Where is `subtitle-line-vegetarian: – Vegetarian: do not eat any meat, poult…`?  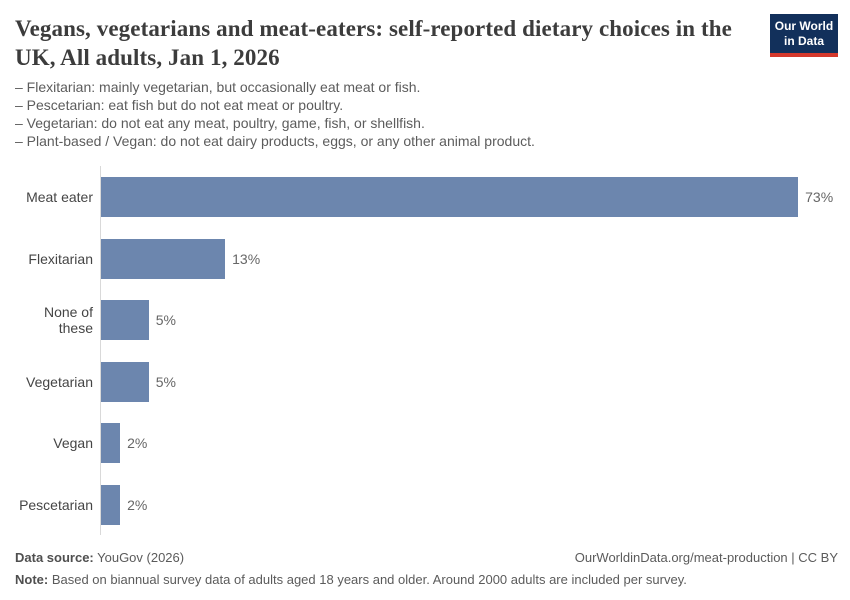 subtitle-line-vegetarian: – Vegetarian: do not eat any meat, poult… is located at coordinates (220, 123).